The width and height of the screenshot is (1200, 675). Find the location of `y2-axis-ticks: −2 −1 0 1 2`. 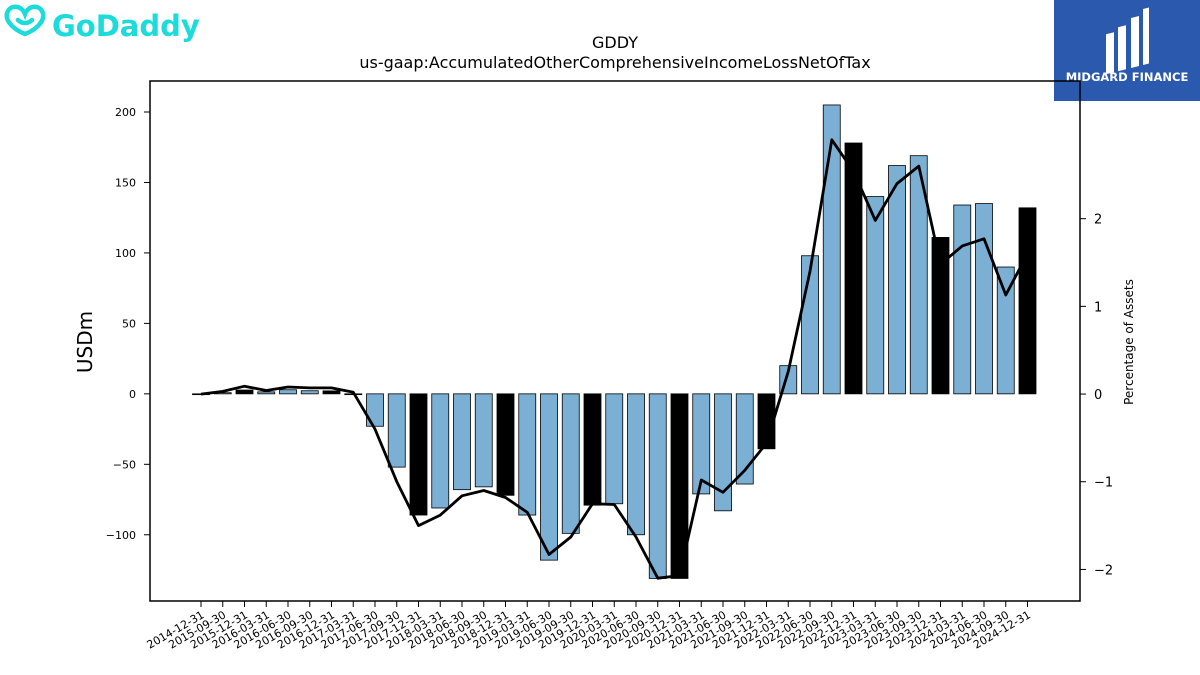

y2-axis-ticks: −2 −1 0 1 2 is located at coordinates (1096, 395).